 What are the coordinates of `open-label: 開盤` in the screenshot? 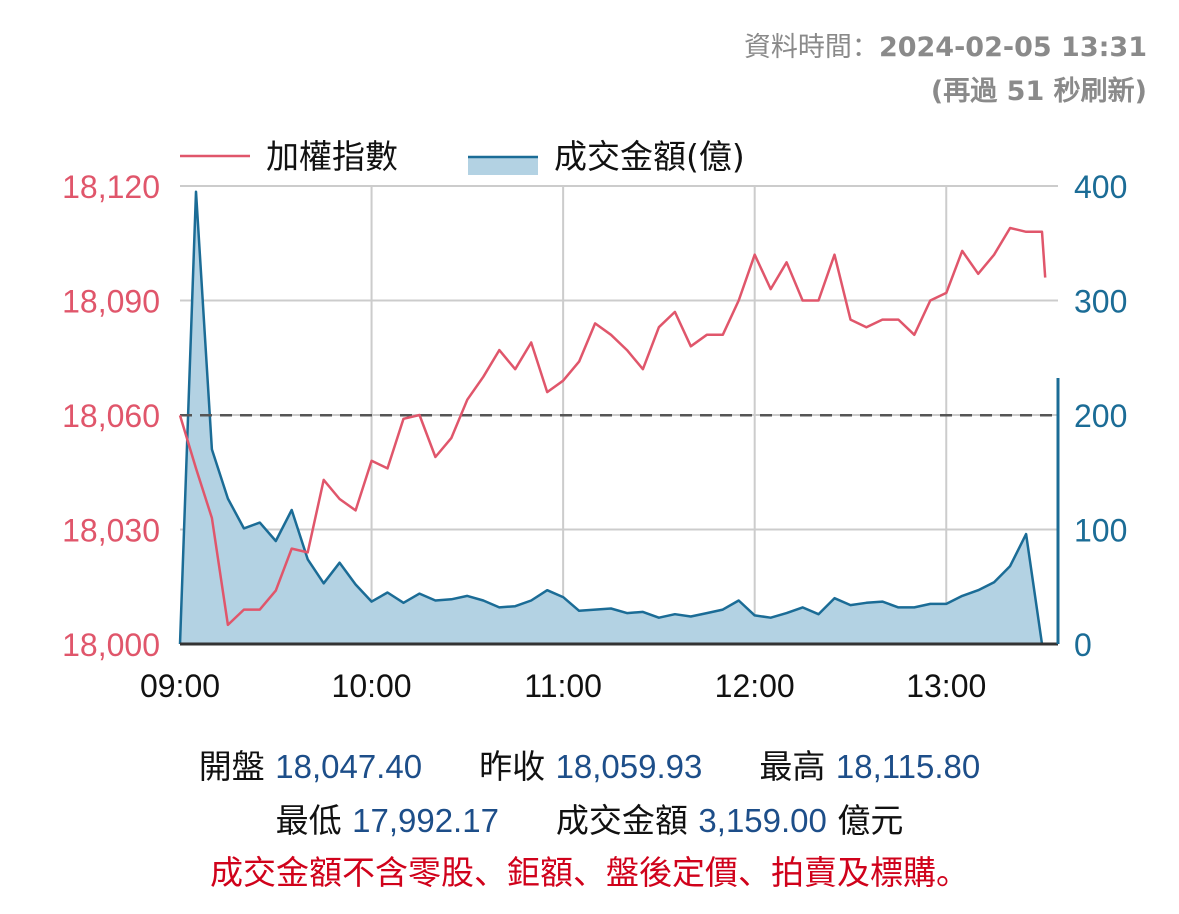 It's located at (231, 766).